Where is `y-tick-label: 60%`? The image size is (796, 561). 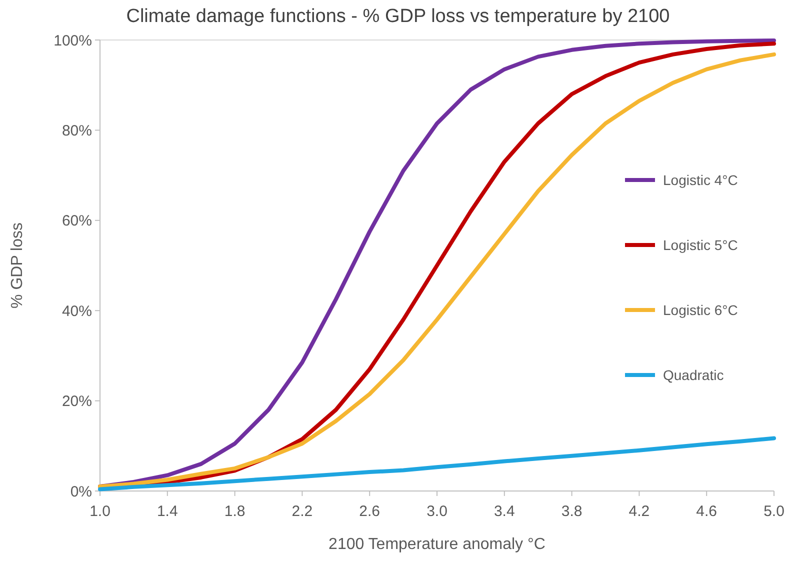 y-tick-label: 60% is located at coordinates (77, 221).